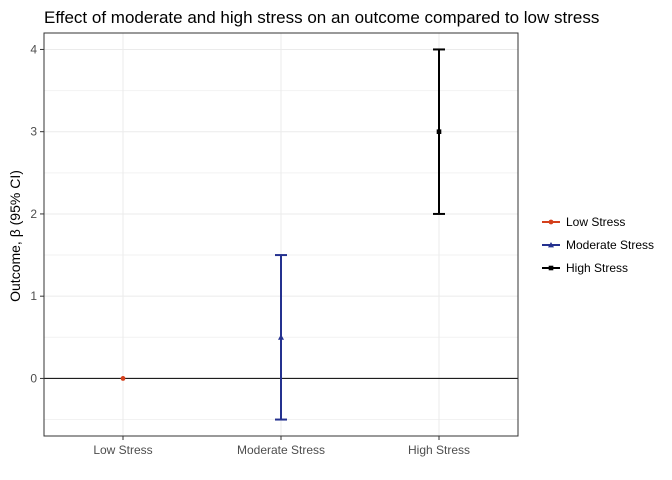  What do you see at coordinates (610, 245) in the screenshot?
I see `legend-label: Moderate Stress` at bounding box center [610, 245].